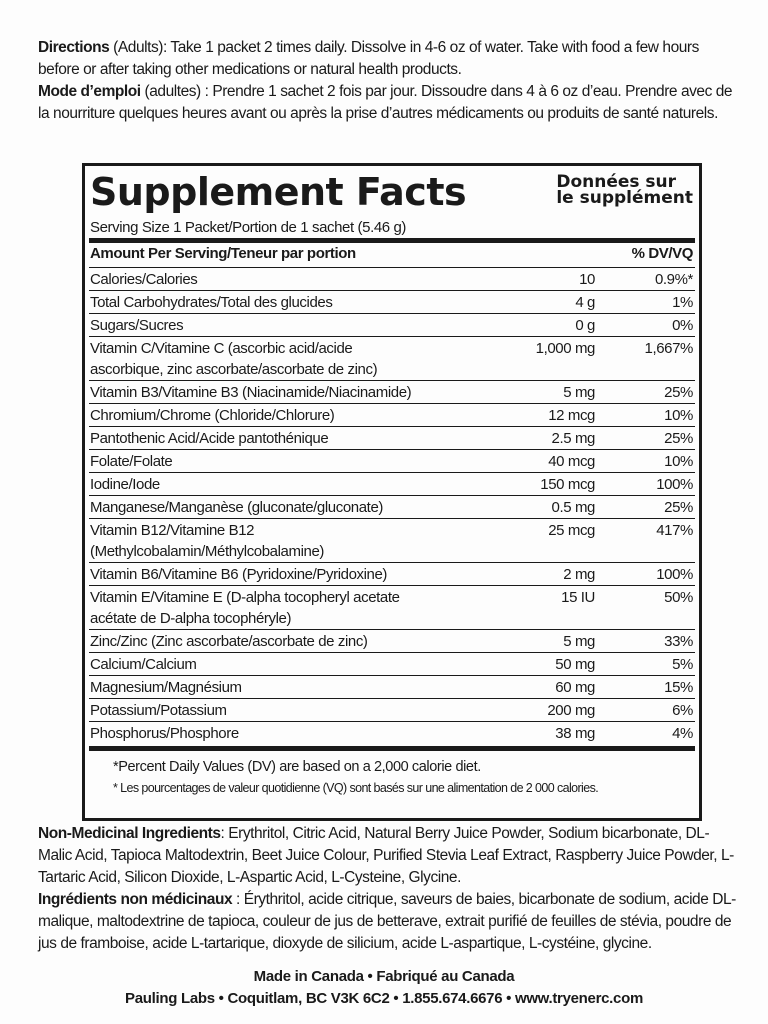 The height and width of the screenshot is (1024, 768). I want to click on nutrient-amount: 12 mcg, so click(571, 415).